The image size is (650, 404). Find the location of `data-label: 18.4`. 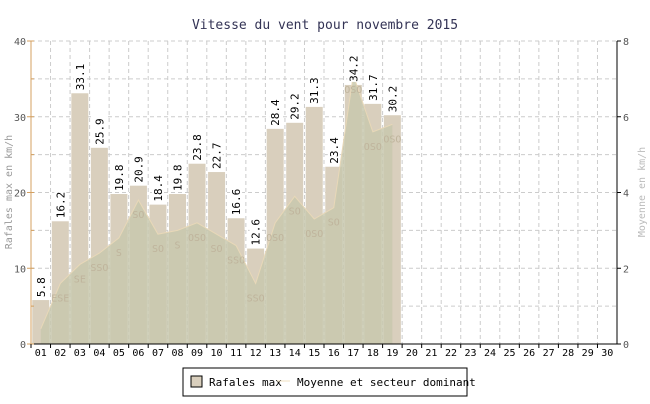

data-label: 18.4 is located at coordinates (158, 188).